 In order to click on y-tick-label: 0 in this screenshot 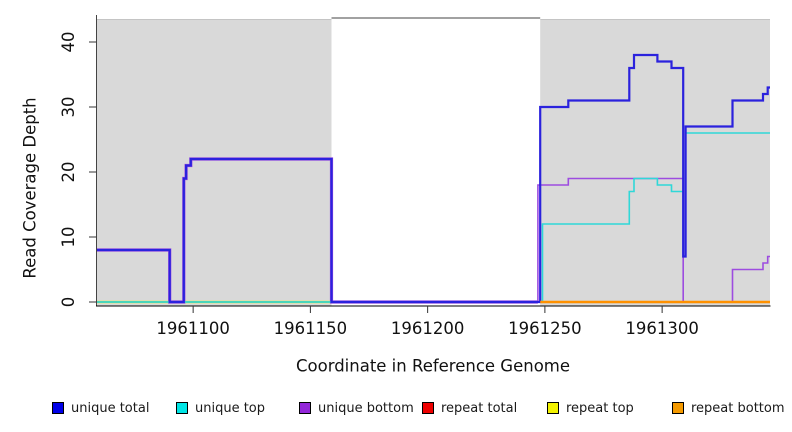, I will do `click(68, 302)`.